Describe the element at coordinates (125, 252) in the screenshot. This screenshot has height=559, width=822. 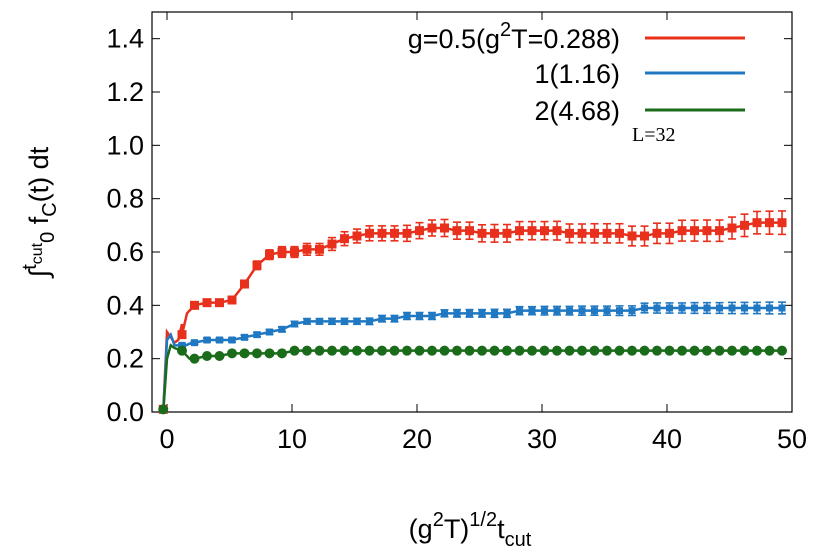
I see `y-tick-label: 0.6` at that location.